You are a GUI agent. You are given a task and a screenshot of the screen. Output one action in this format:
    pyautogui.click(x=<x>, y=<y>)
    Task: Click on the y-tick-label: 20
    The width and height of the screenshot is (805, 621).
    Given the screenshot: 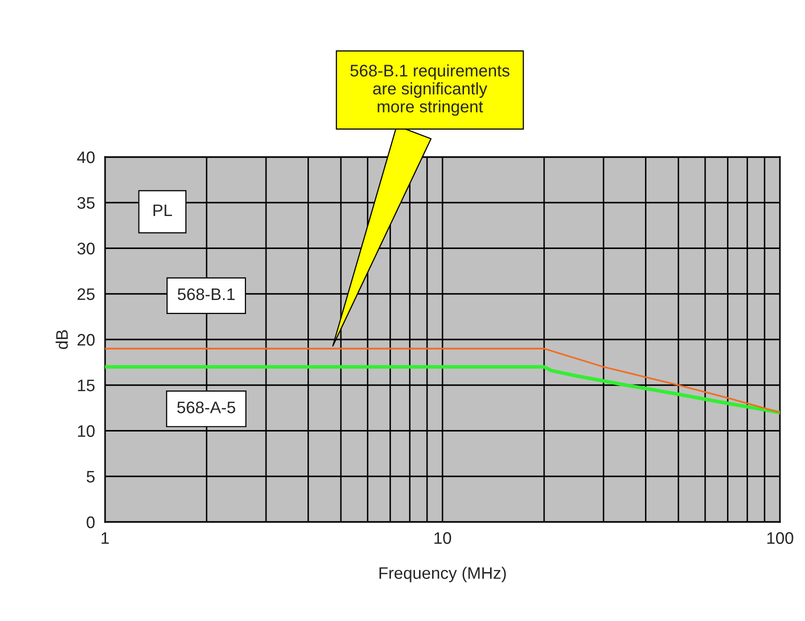 What is the action you would take?
    pyautogui.click(x=86, y=340)
    